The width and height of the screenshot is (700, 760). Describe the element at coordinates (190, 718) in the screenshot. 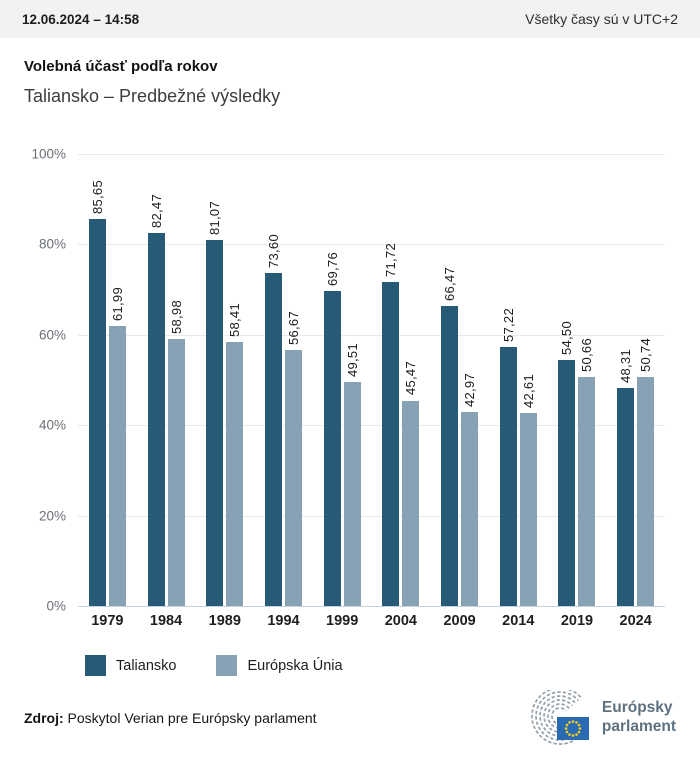

I see `source-text: Poskytol Verian pre Európsky parlament` at that location.